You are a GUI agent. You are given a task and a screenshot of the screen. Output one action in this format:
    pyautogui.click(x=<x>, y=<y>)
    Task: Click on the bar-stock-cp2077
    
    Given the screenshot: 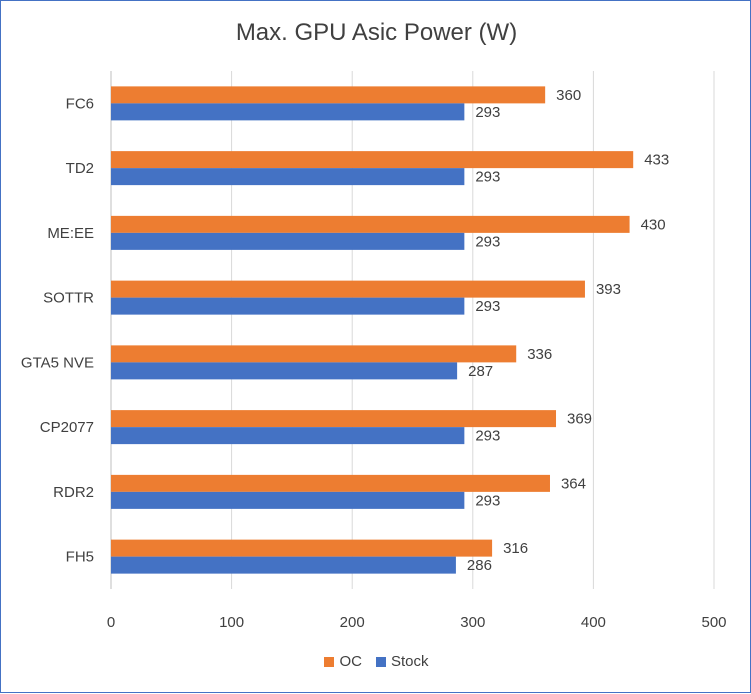 What is the action you would take?
    pyautogui.click(x=288, y=436)
    